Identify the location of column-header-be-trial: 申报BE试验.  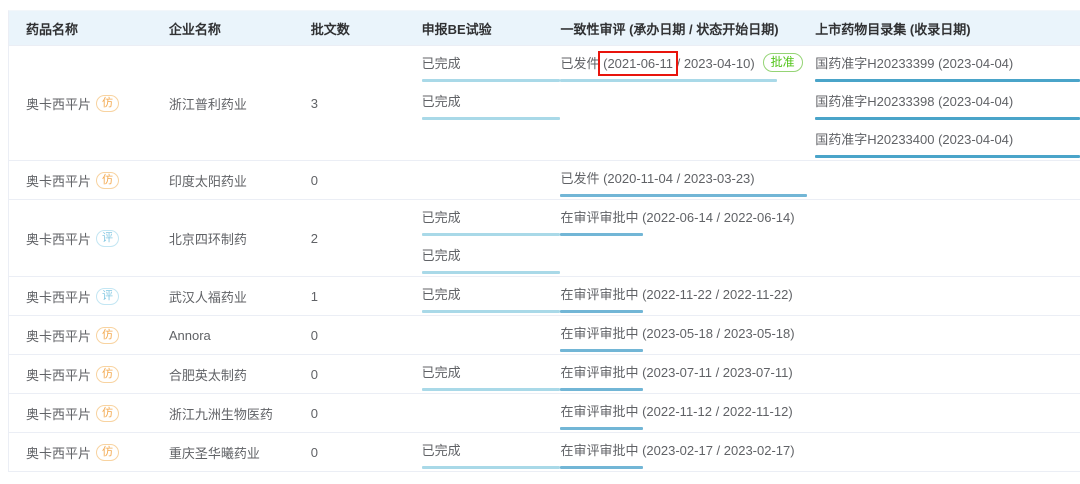
(456, 29).